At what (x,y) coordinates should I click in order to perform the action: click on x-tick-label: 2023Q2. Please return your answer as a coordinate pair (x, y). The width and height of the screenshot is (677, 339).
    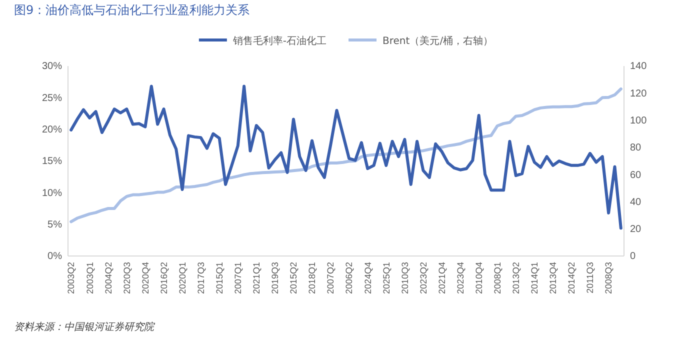
    Looking at the image, I should click on (423, 278).